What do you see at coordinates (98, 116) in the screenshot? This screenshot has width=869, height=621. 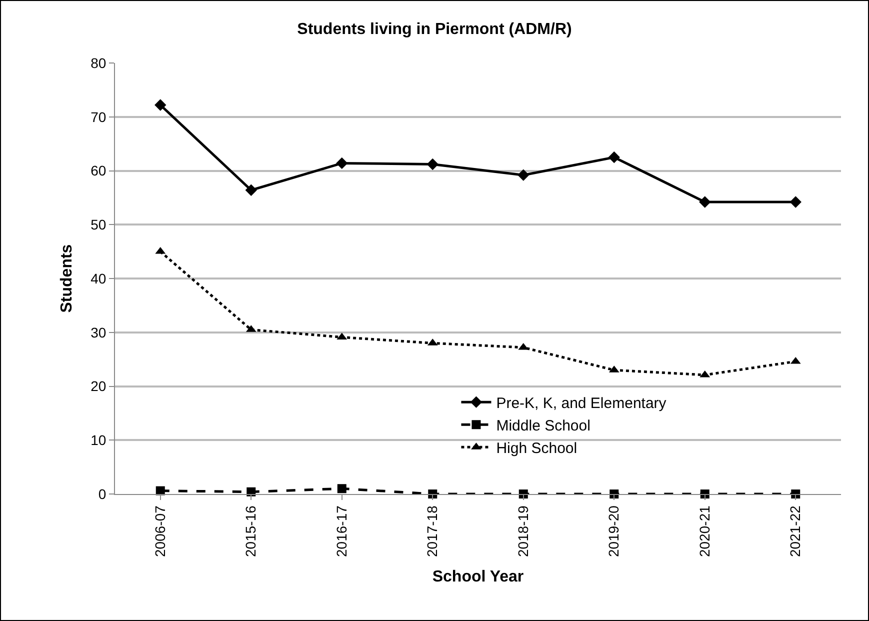 I see `y-tick-label: 70` at bounding box center [98, 116].